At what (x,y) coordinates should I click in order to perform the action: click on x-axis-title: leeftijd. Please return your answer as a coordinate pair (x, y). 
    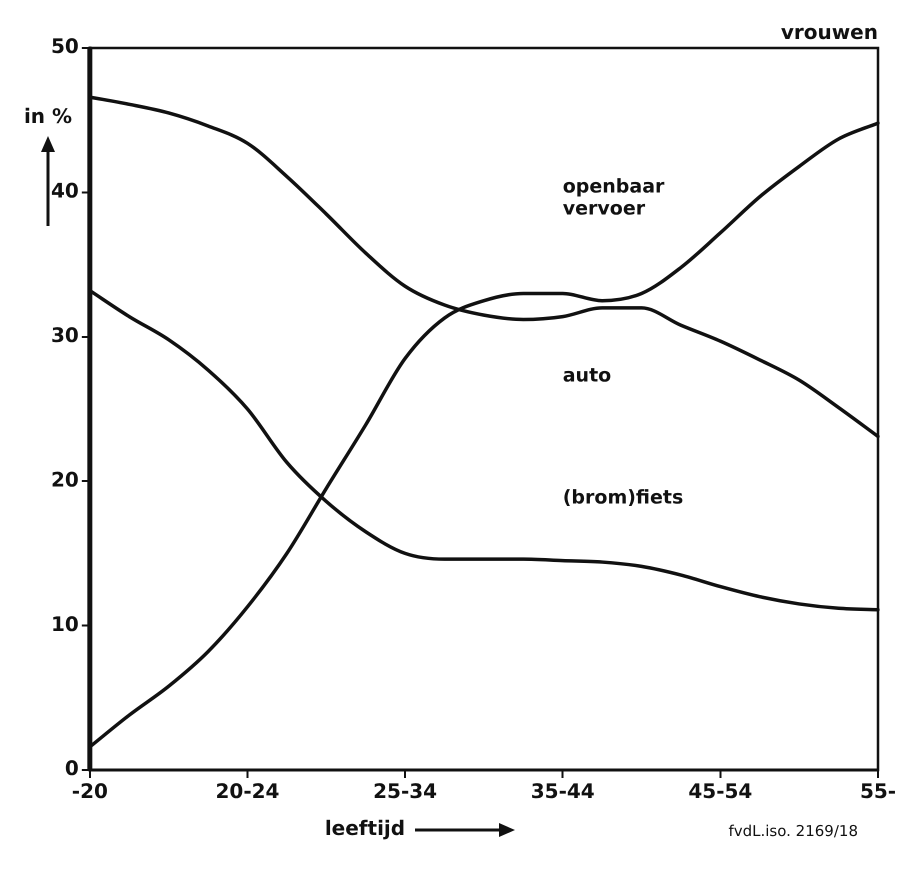
    Looking at the image, I should click on (365, 828).